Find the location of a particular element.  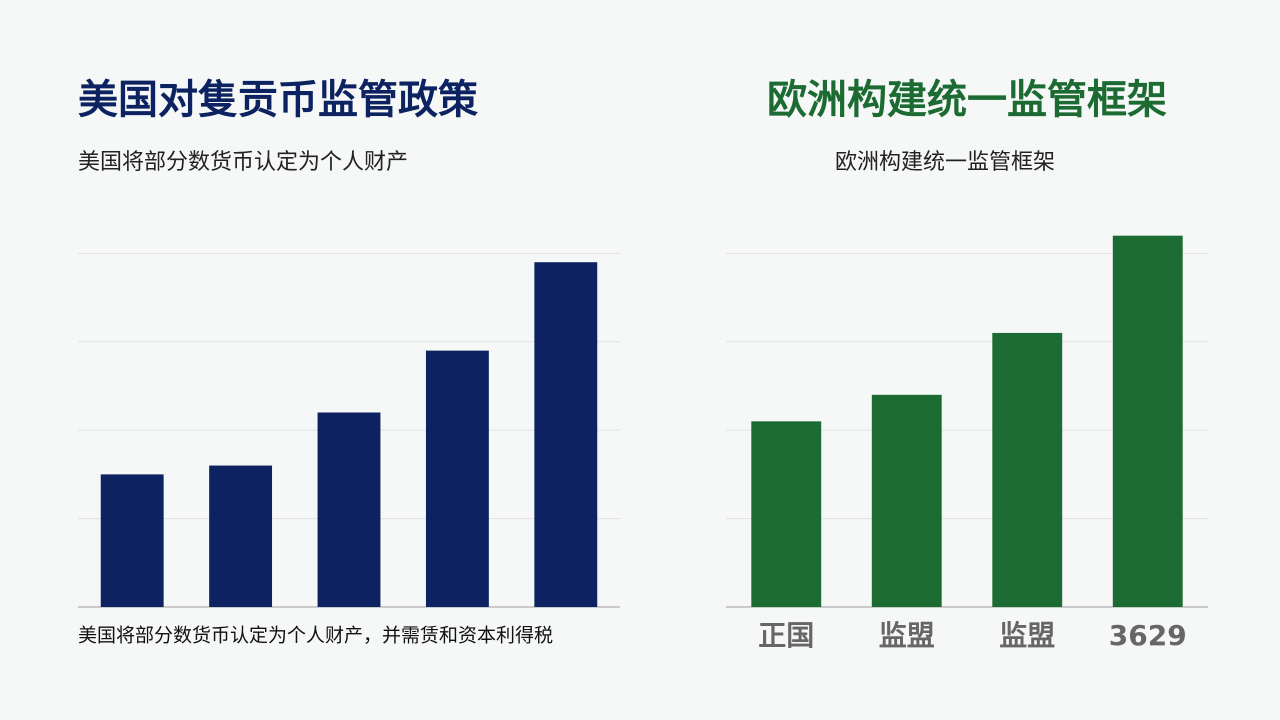

chart-subtitle: 欧洲构建统一监管框架 is located at coordinates (945, 162).